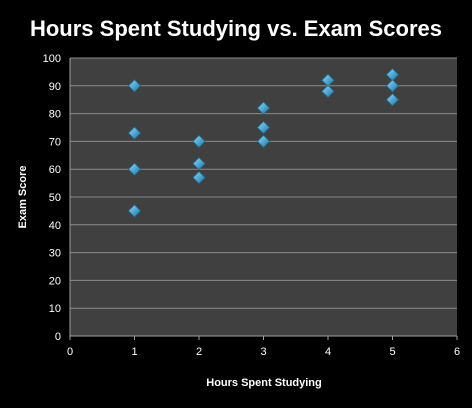  I want to click on y-tick-label: 70, so click(55, 142).